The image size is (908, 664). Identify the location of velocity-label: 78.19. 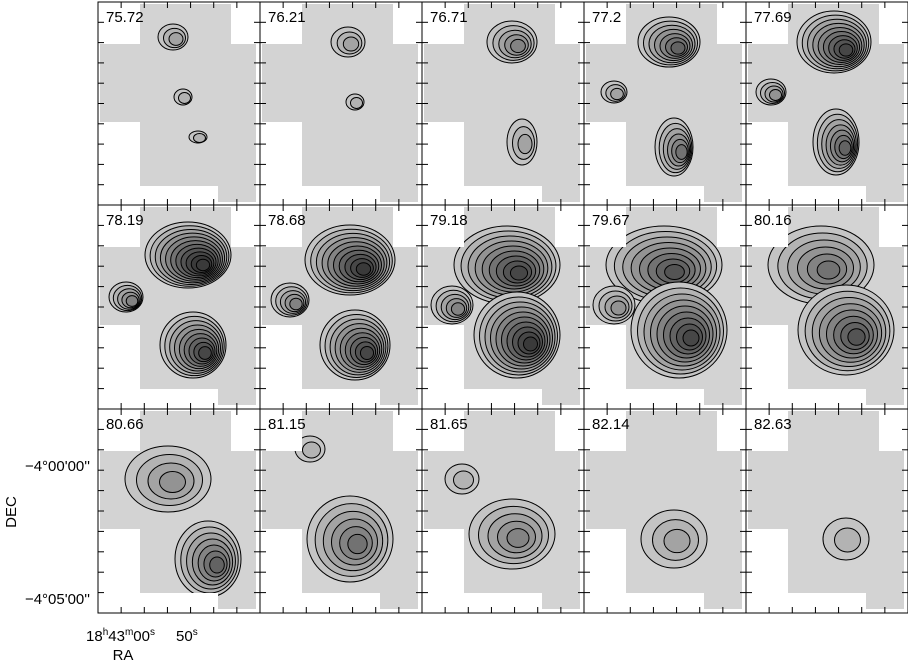
(125, 220).